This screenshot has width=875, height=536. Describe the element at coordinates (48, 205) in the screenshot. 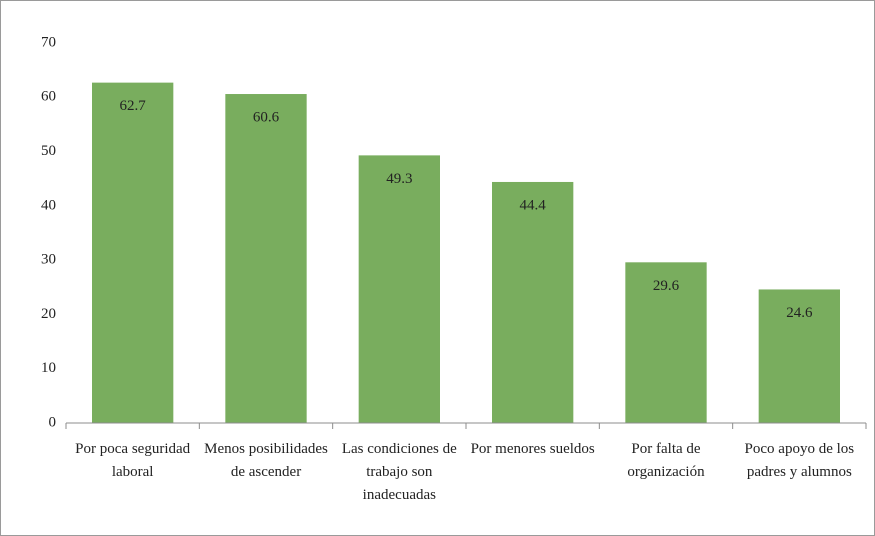

I see `y-tick-label: 40` at that location.